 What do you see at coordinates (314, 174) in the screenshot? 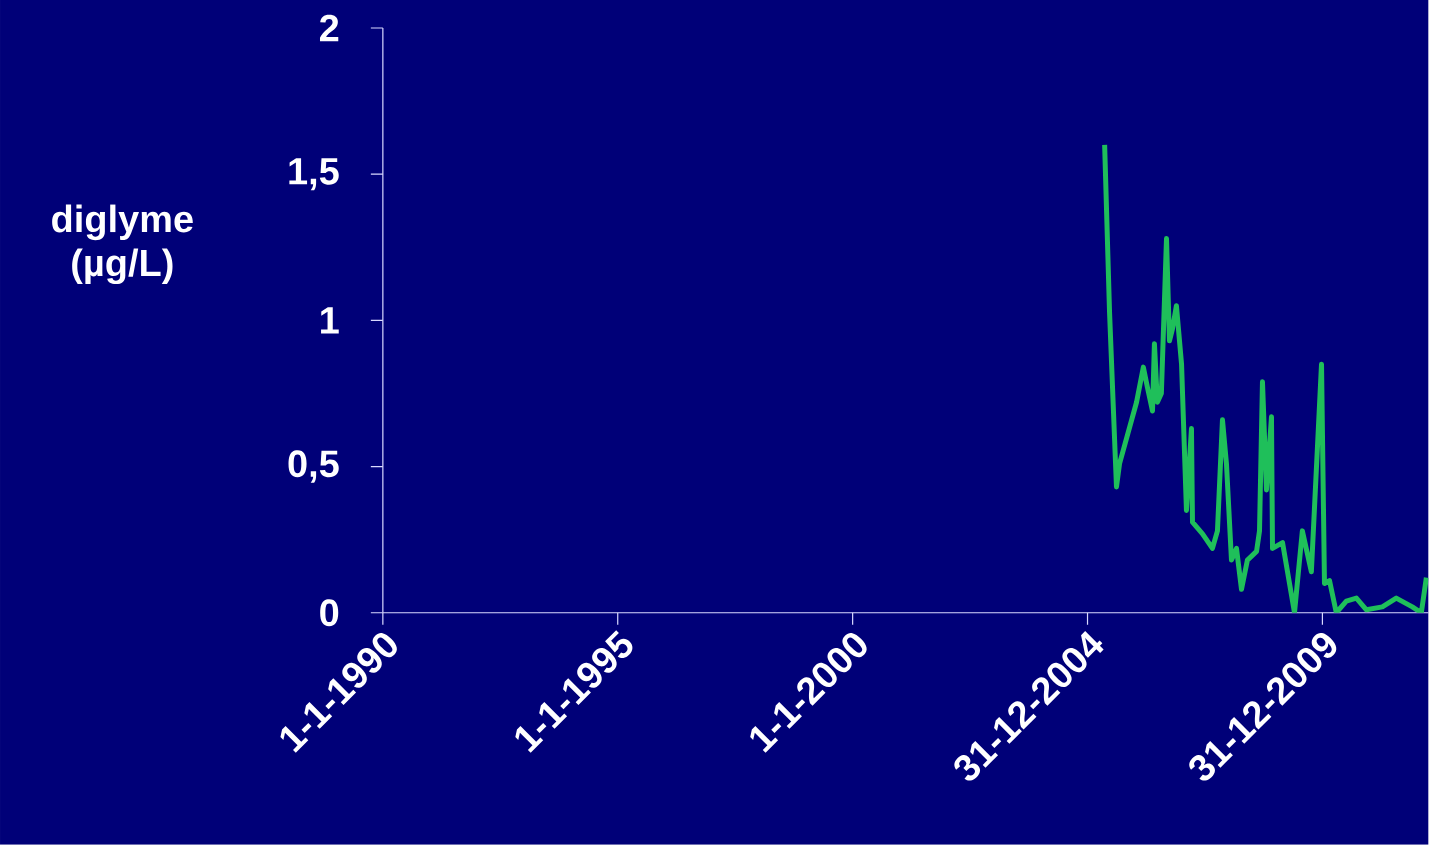
I see `y-tick-label: 1,5` at bounding box center [314, 174].